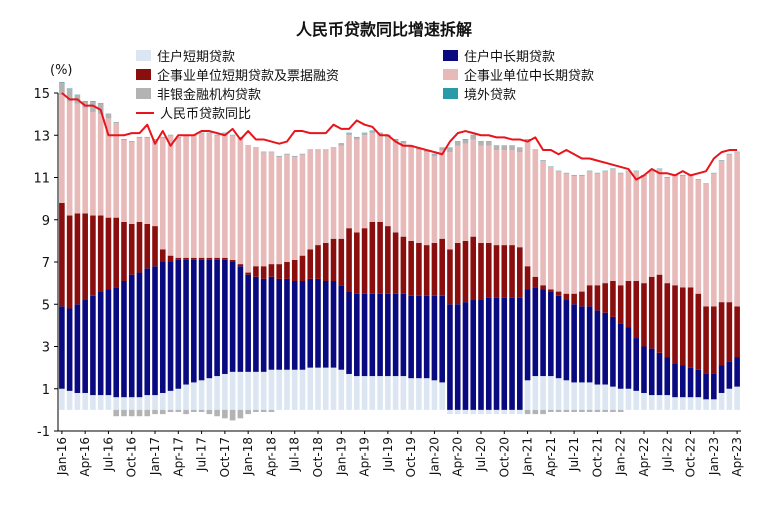 This screenshot has width=768, height=519. I want to click on chart-title: 人民币贷款同比增速拆解, so click(383, 29).